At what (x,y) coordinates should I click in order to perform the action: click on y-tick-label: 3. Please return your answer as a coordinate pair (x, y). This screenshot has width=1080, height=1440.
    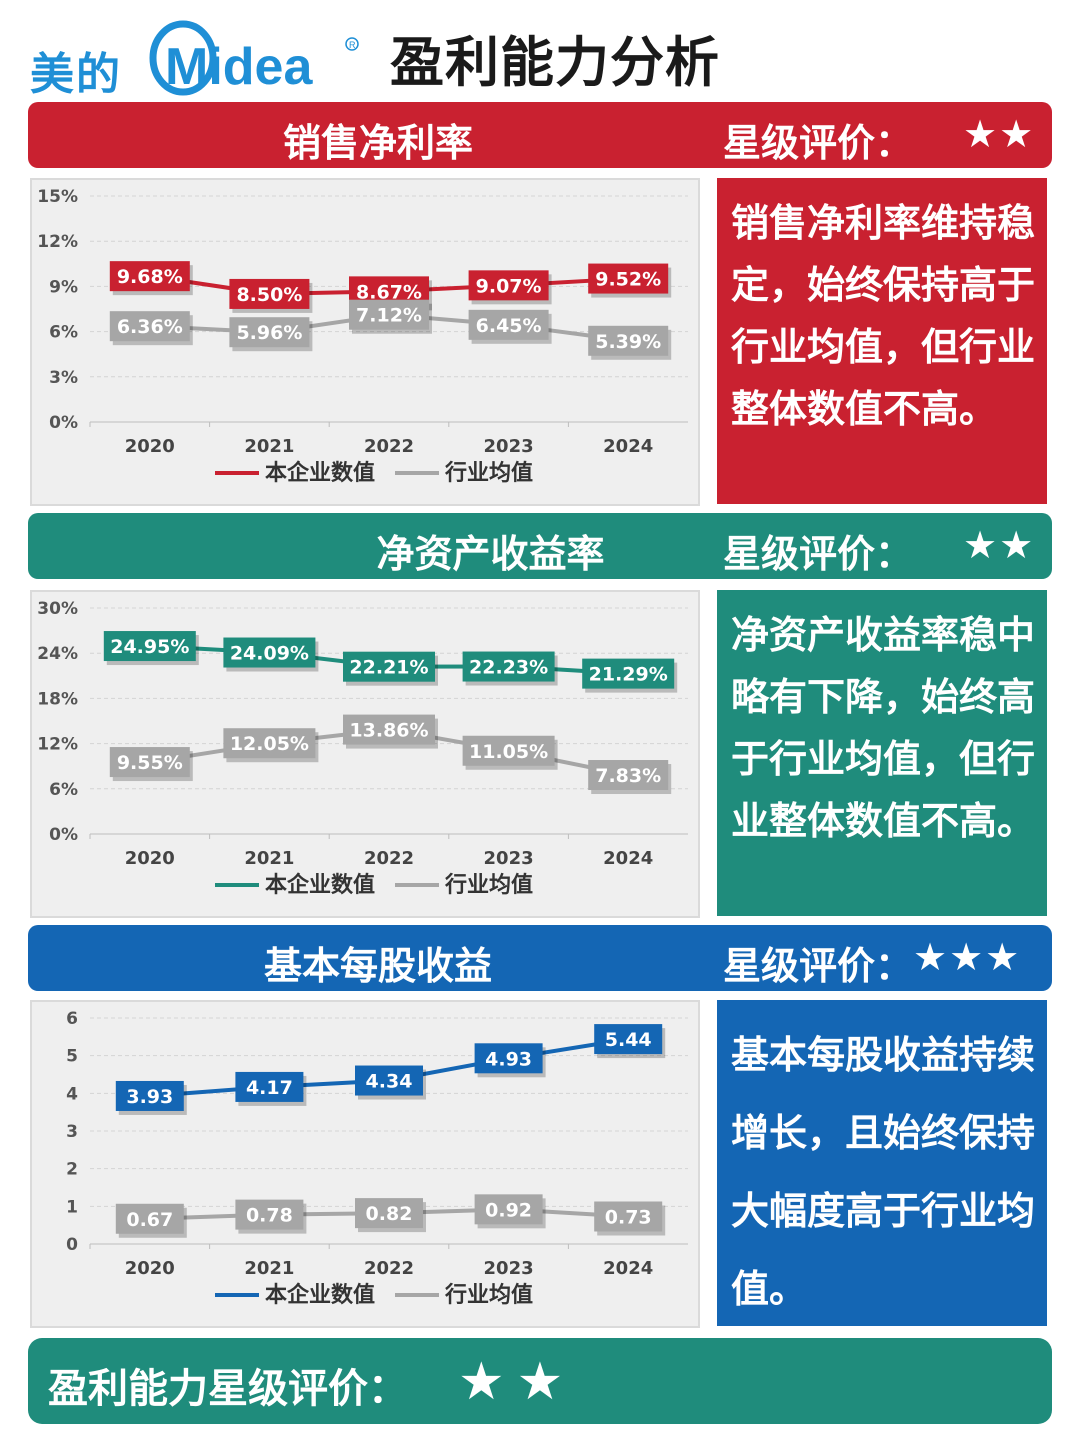
    Looking at the image, I should click on (72, 1132).